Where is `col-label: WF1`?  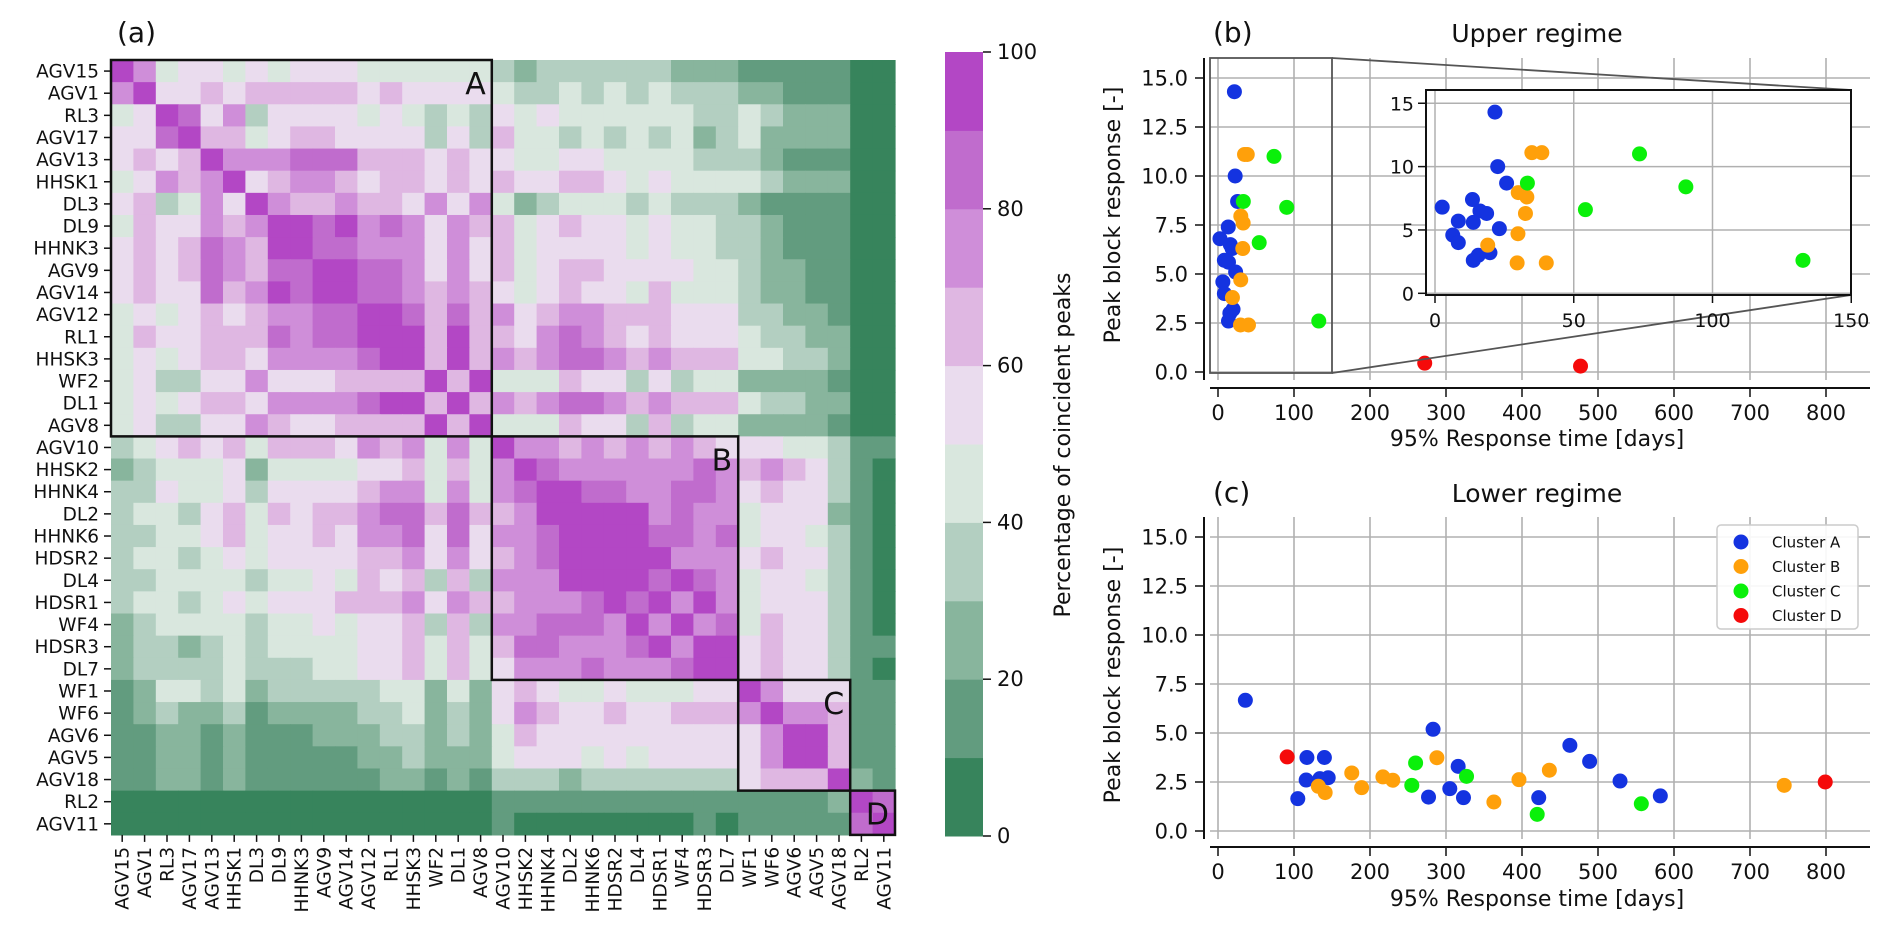
col-label: WF1 is located at coordinates (750, 867).